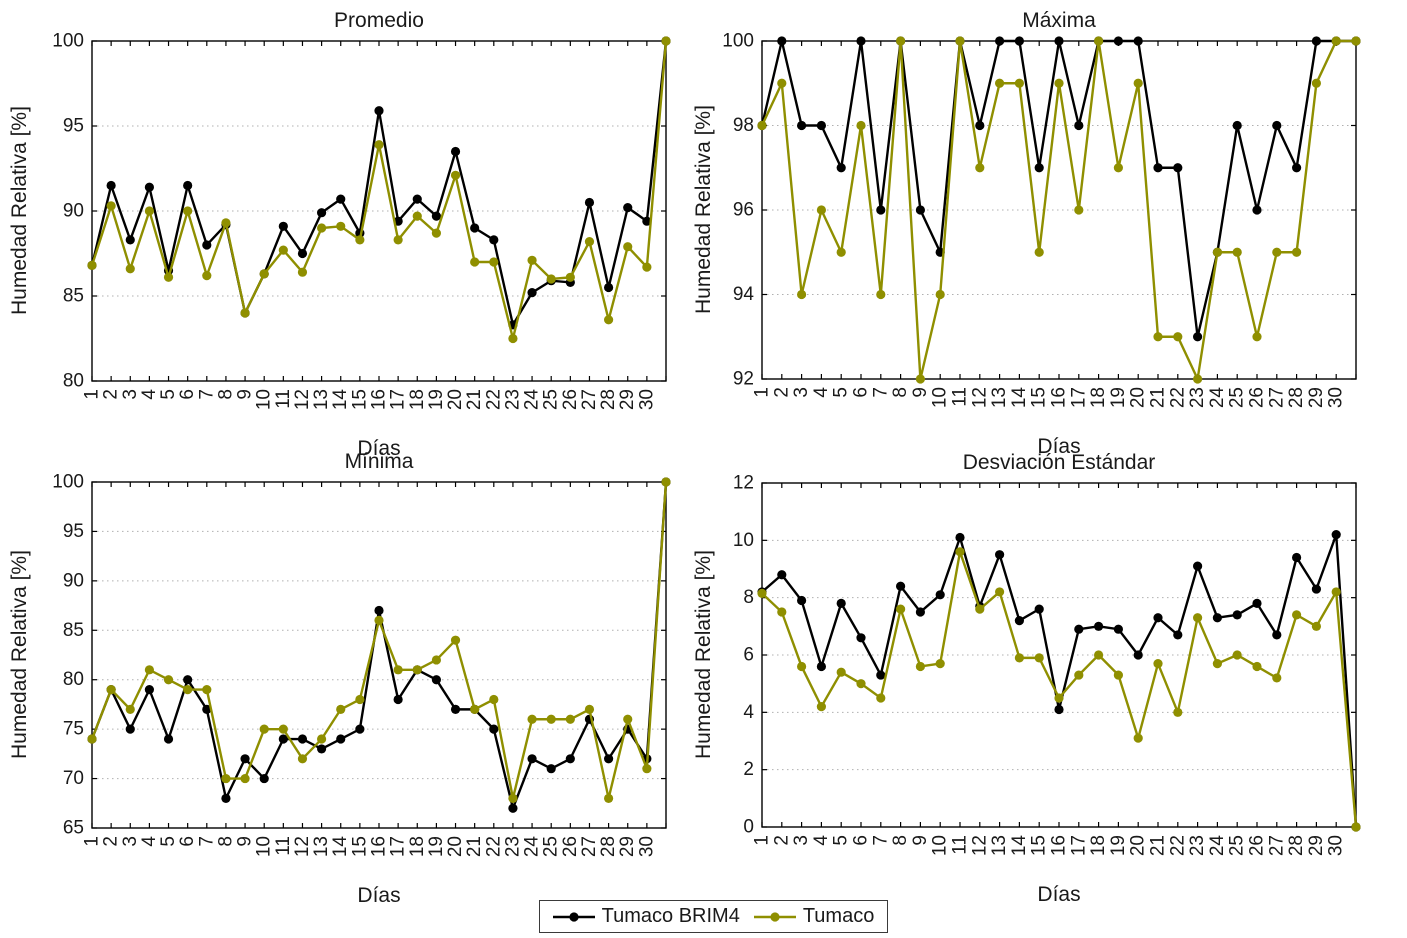  Describe the element at coordinates (73, 126) in the screenshot. I see `svg-text: 95` at that location.